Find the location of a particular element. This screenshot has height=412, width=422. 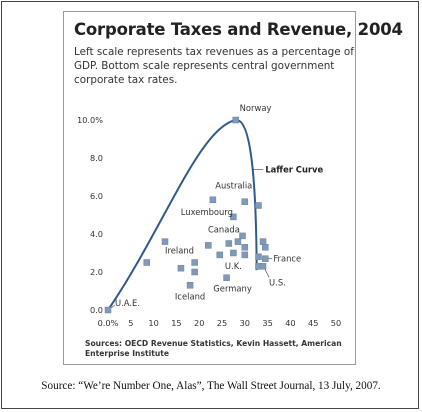

point-label: Ireland is located at coordinates (179, 251).